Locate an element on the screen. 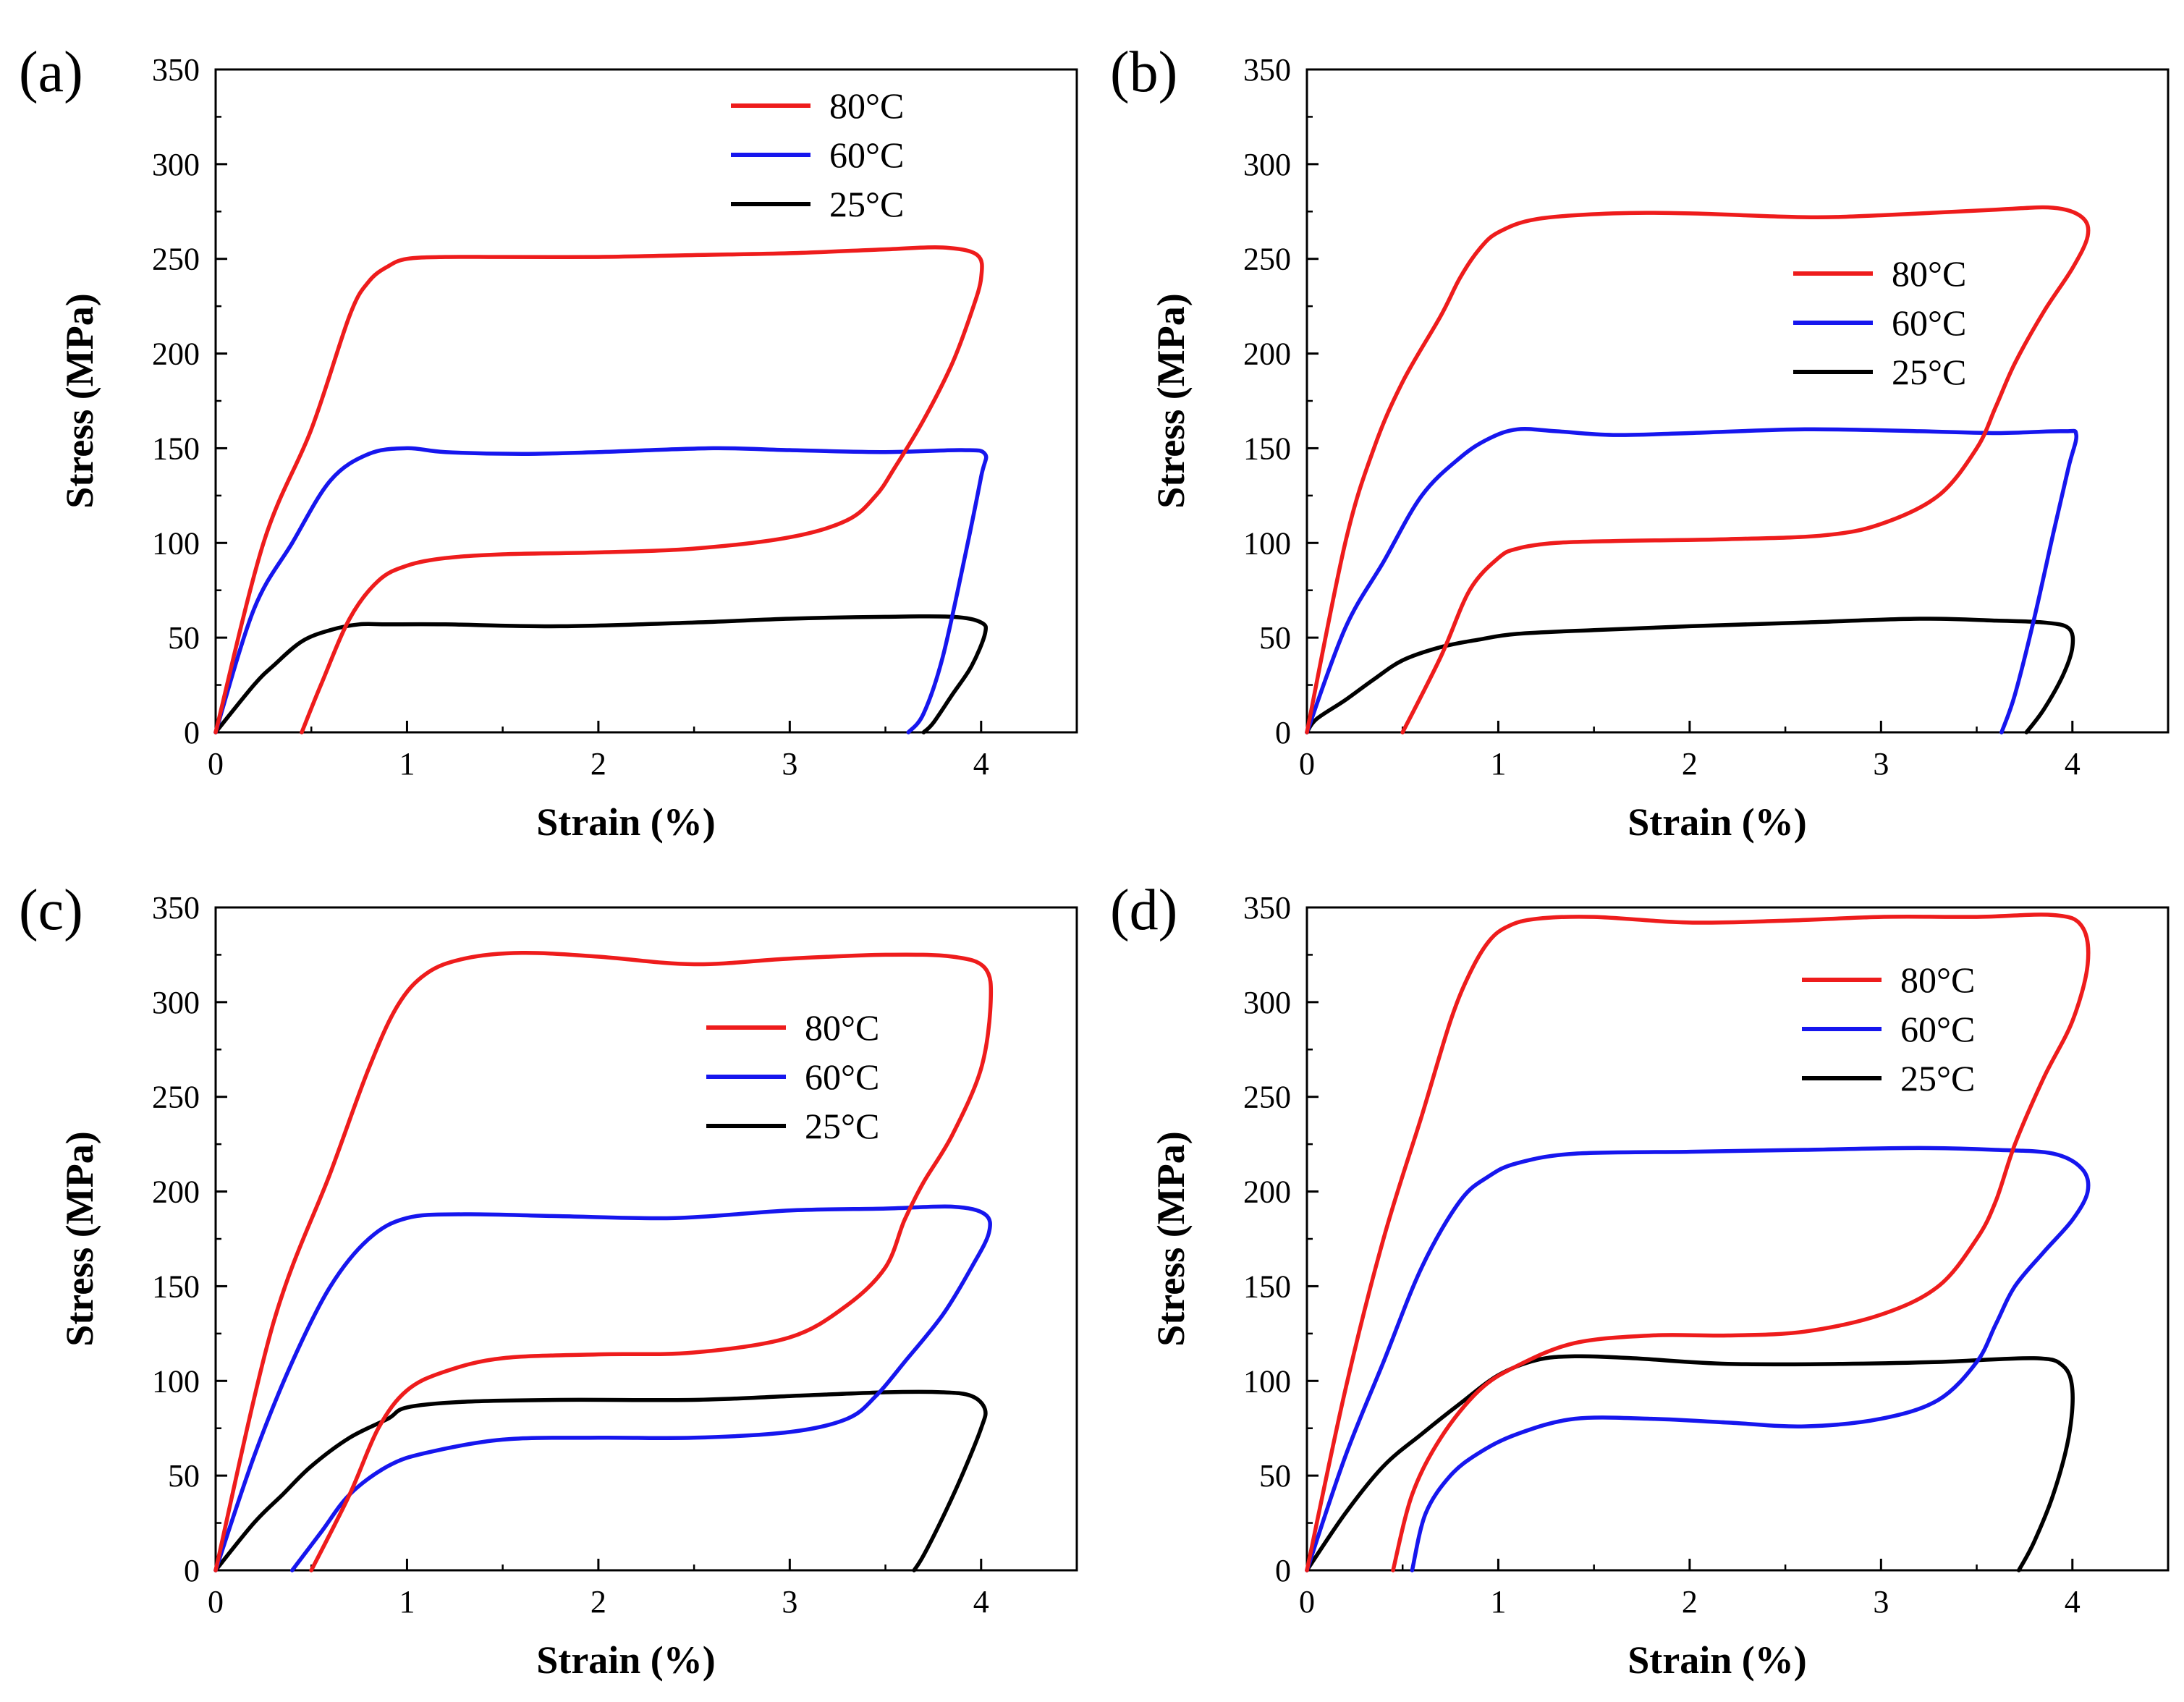 This screenshot has height=1702, width=2184. panel-label: (b) is located at coordinates (1143, 73).